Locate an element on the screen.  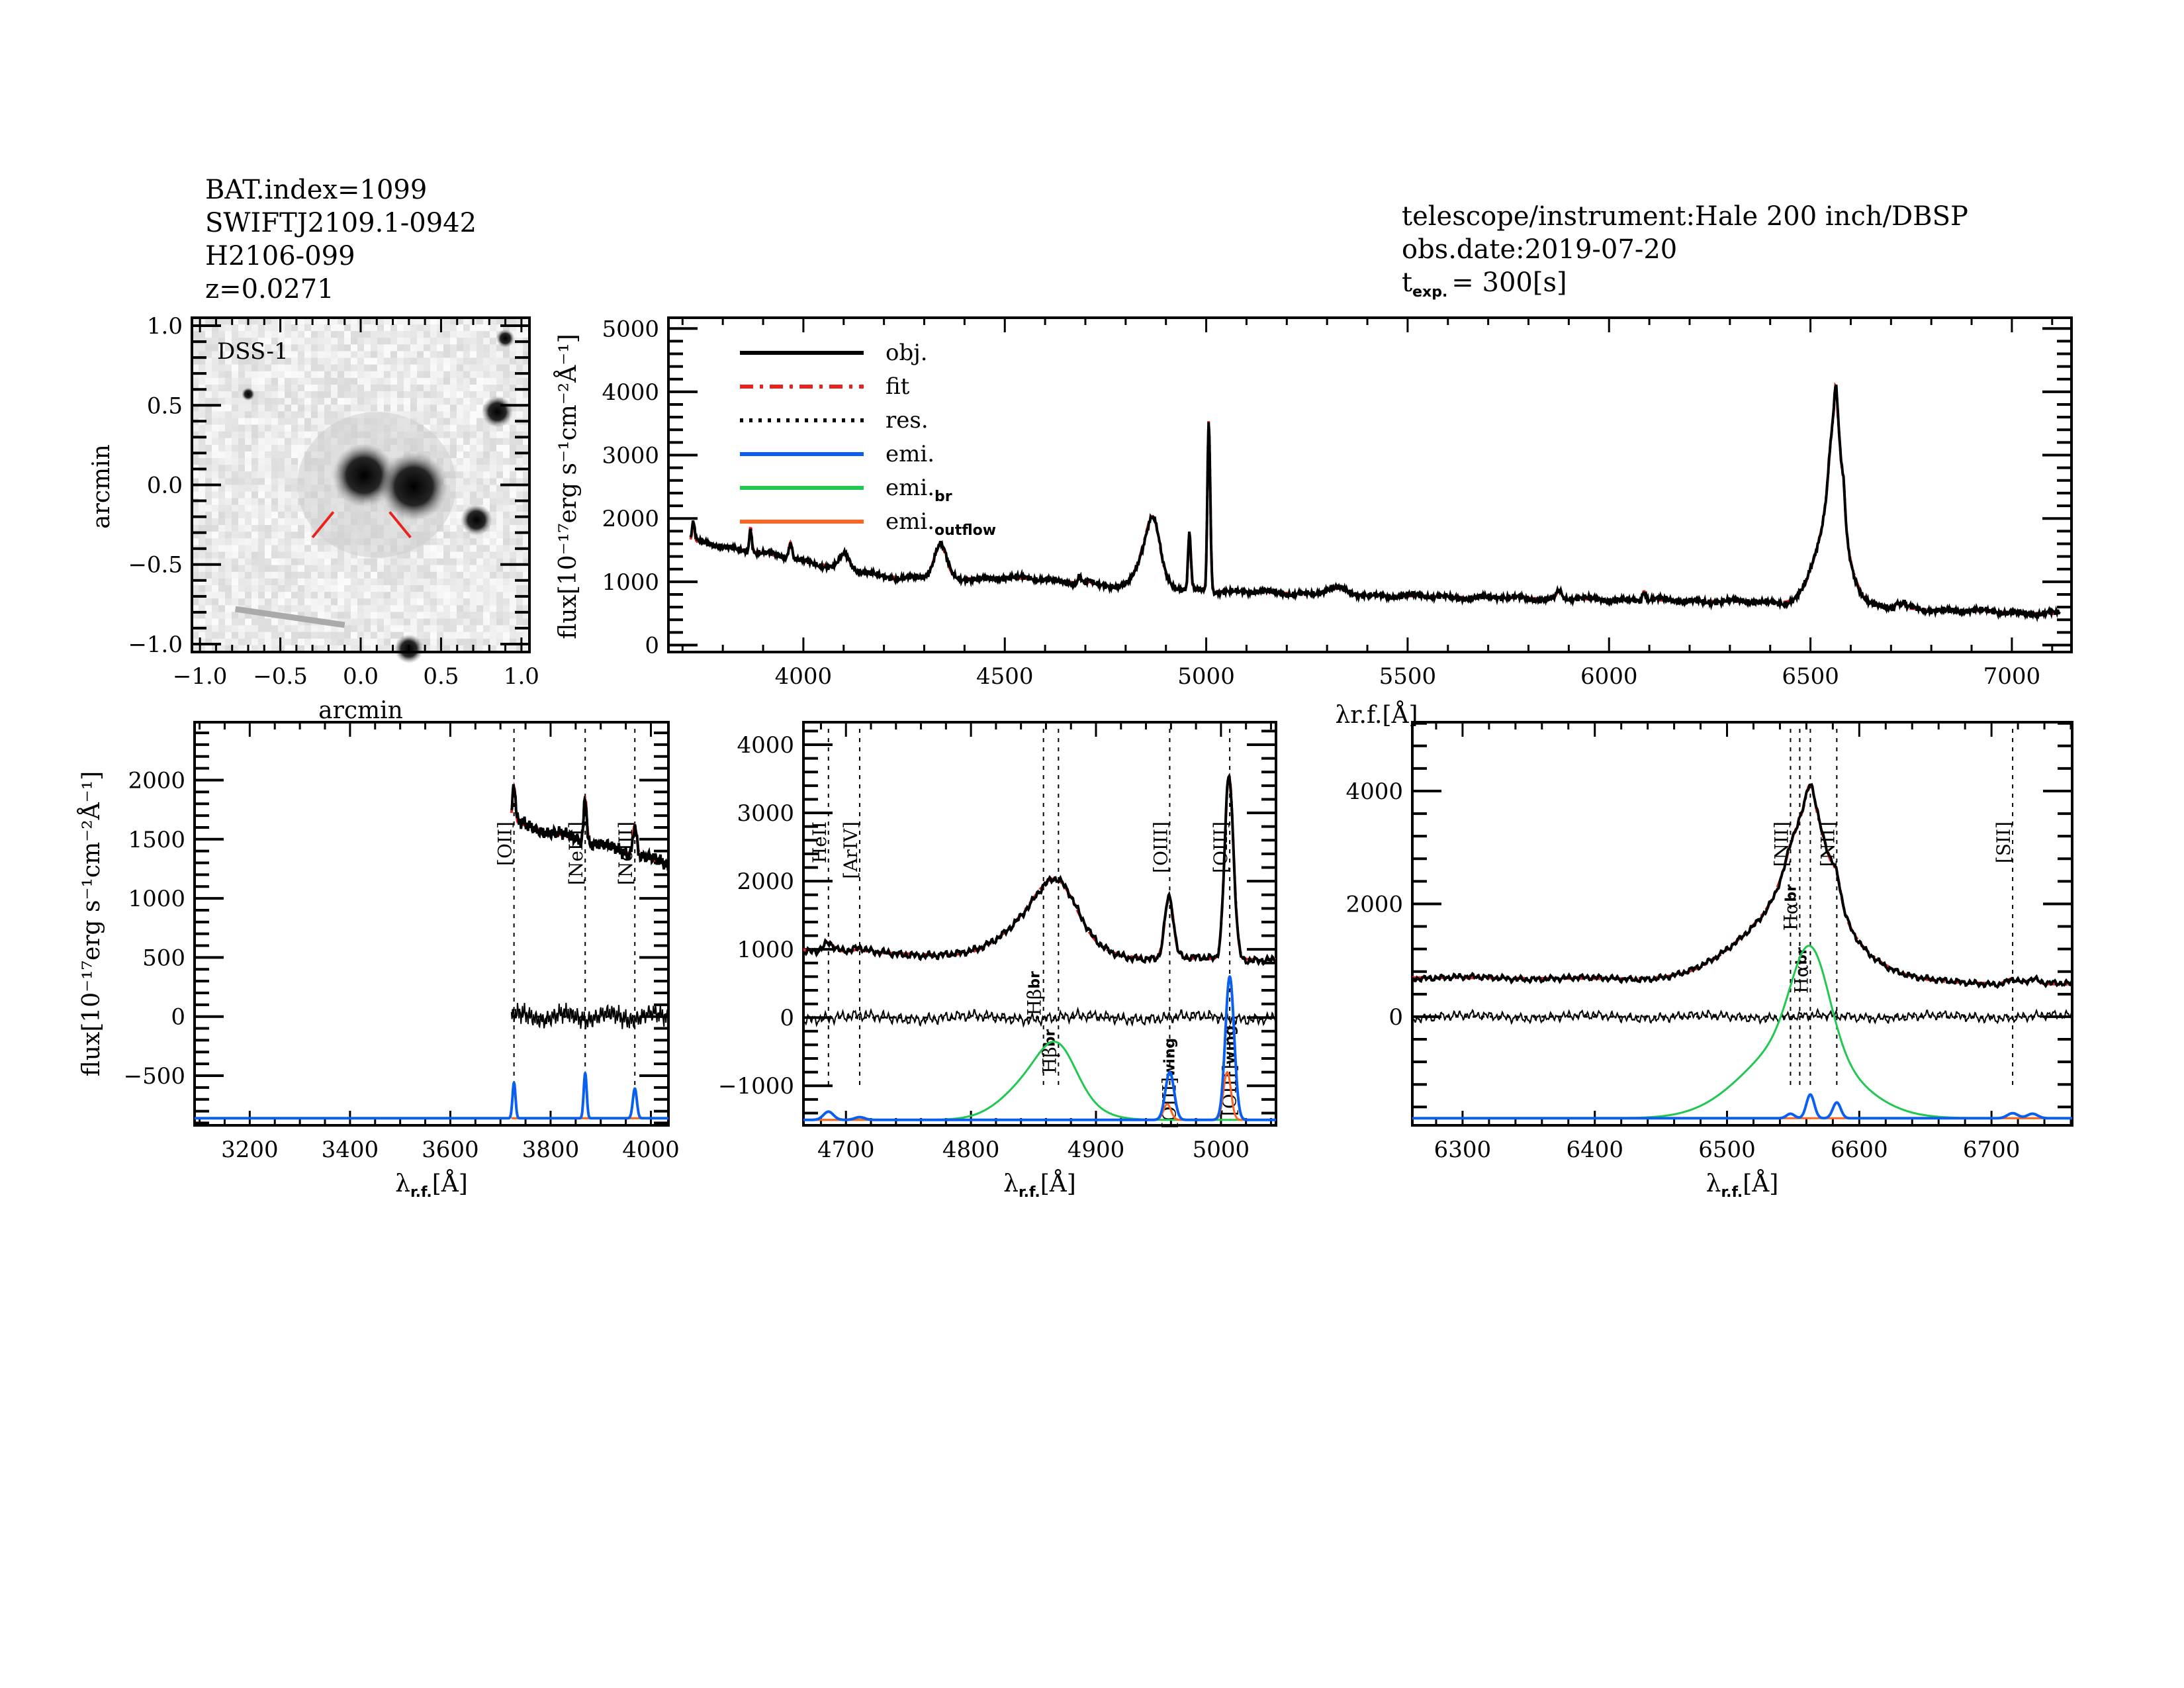
redshift: z=0.0271 is located at coordinates (269, 289).